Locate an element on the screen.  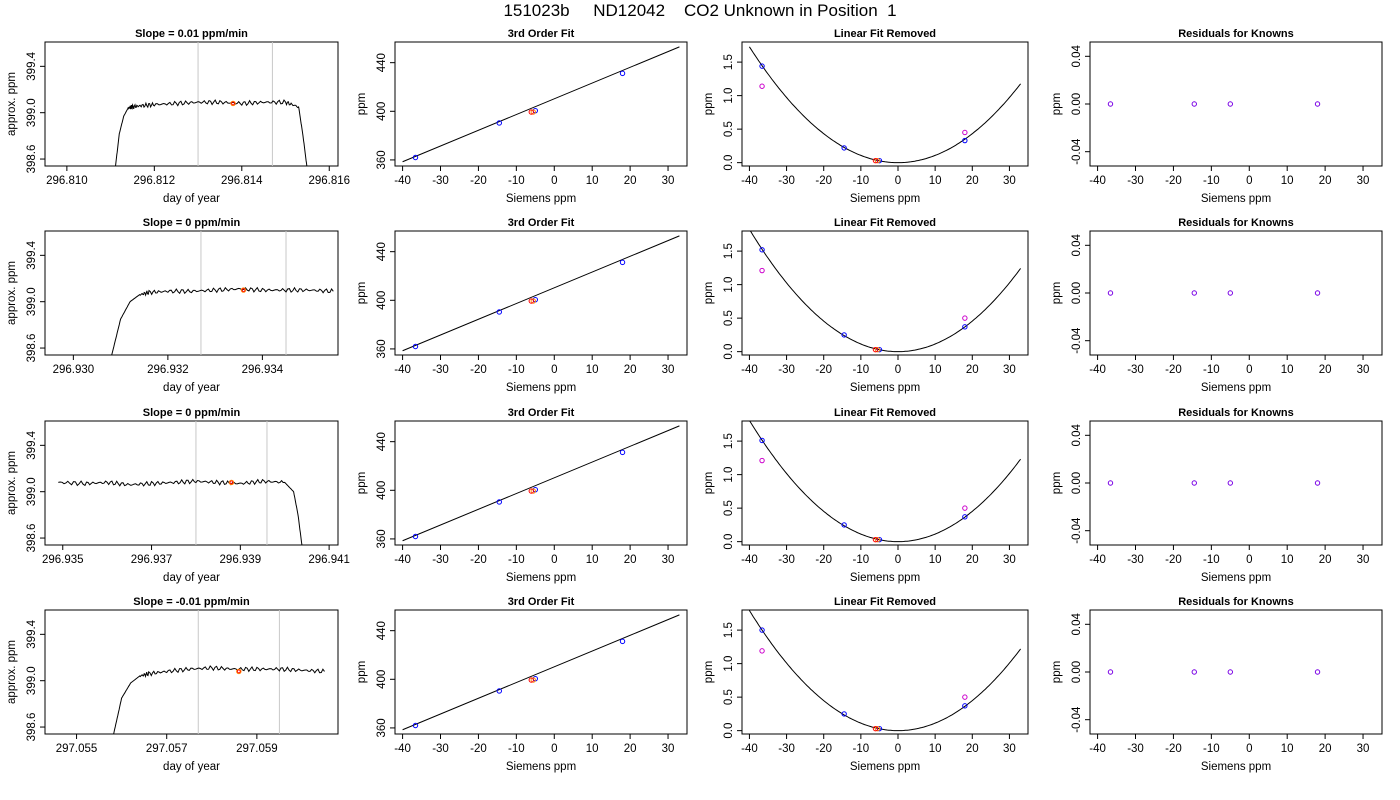
y-tick-label: 360 is located at coordinates (382, 348).